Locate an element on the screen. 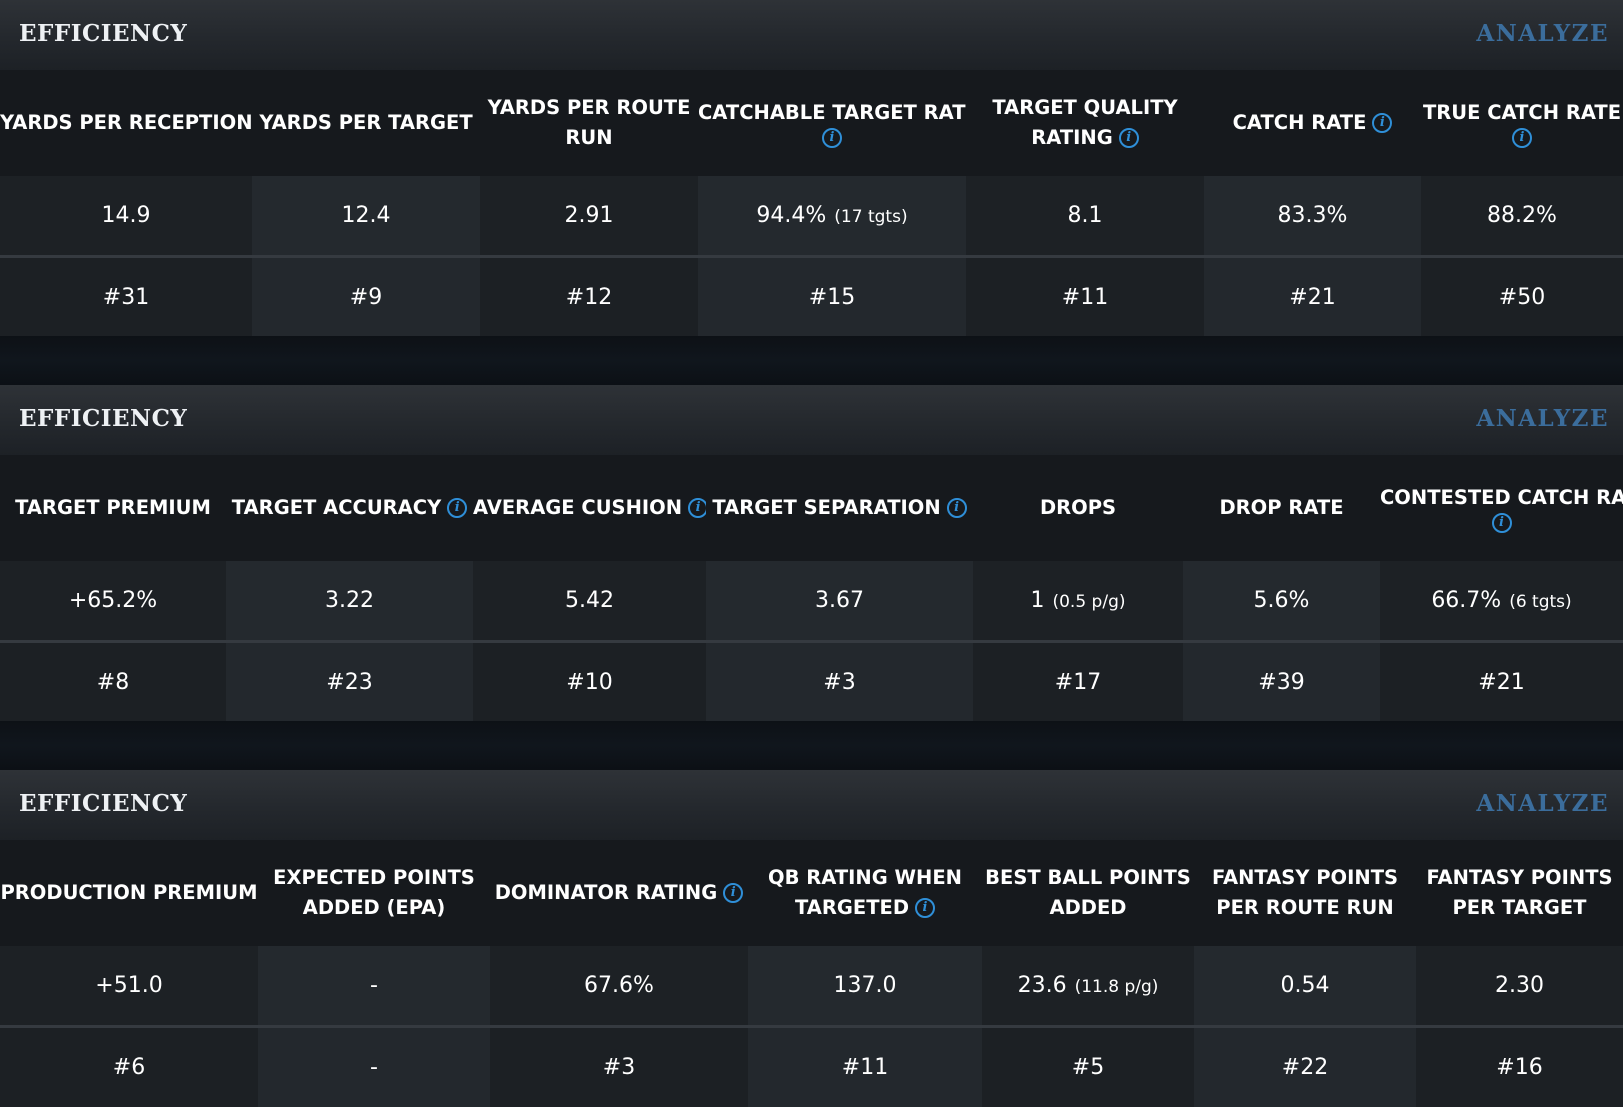 This screenshot has height=1107, width=1623. value-cell: 66.7% (6 tgts) is located at coordinates (1501, 601).